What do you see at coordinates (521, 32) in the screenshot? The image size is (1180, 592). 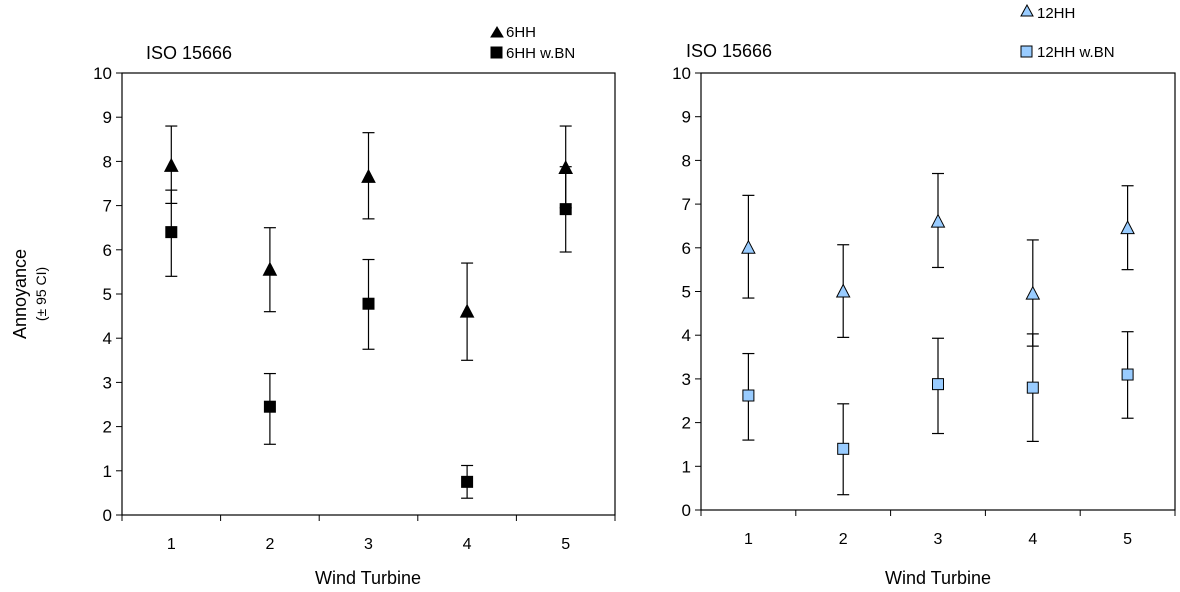 I see `legend-label-6hh: 6HH` at bounding box center [521, 32].